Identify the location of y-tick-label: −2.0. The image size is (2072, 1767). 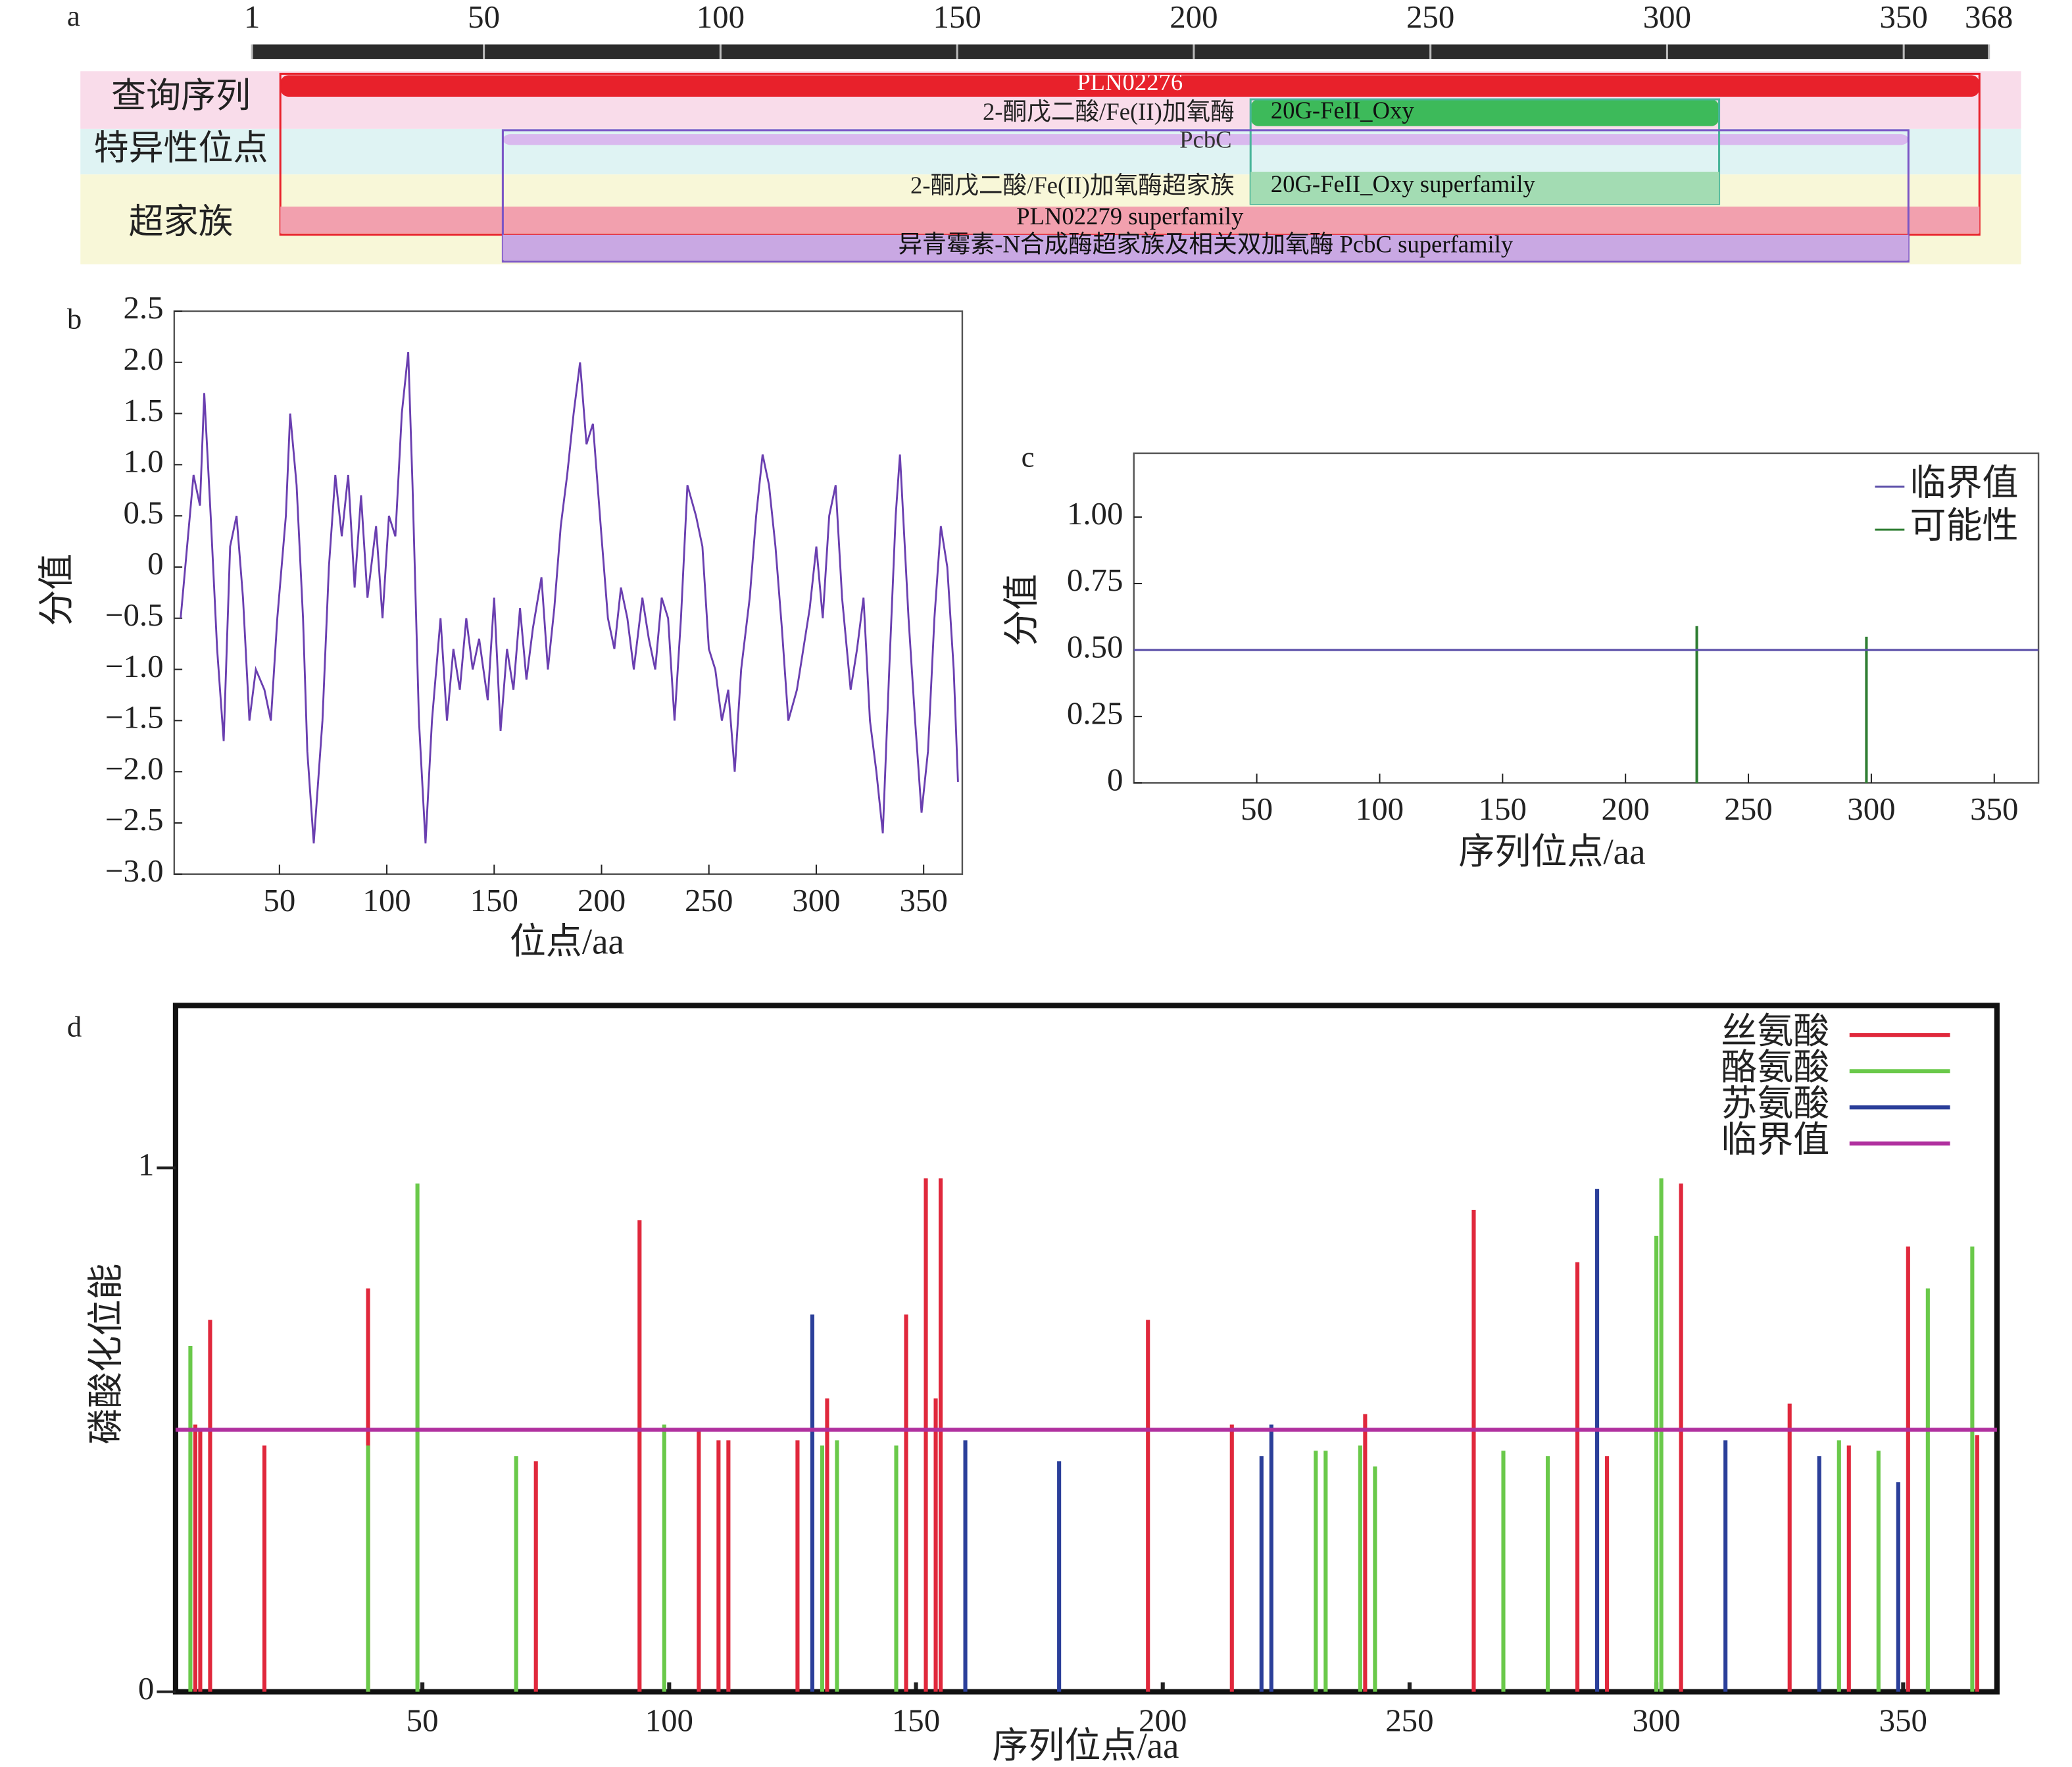
(134, 768).